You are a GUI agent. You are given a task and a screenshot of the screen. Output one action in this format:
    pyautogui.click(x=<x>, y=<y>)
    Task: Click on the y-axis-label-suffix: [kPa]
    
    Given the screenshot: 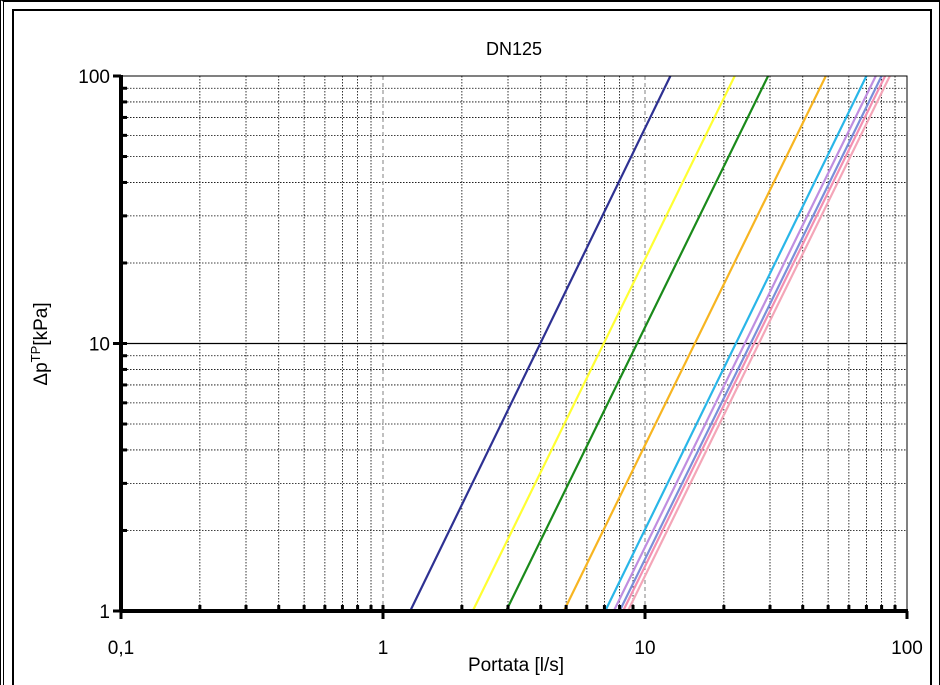 What is the action you would take?
    pyautogui.click(x=41, y=323)
    